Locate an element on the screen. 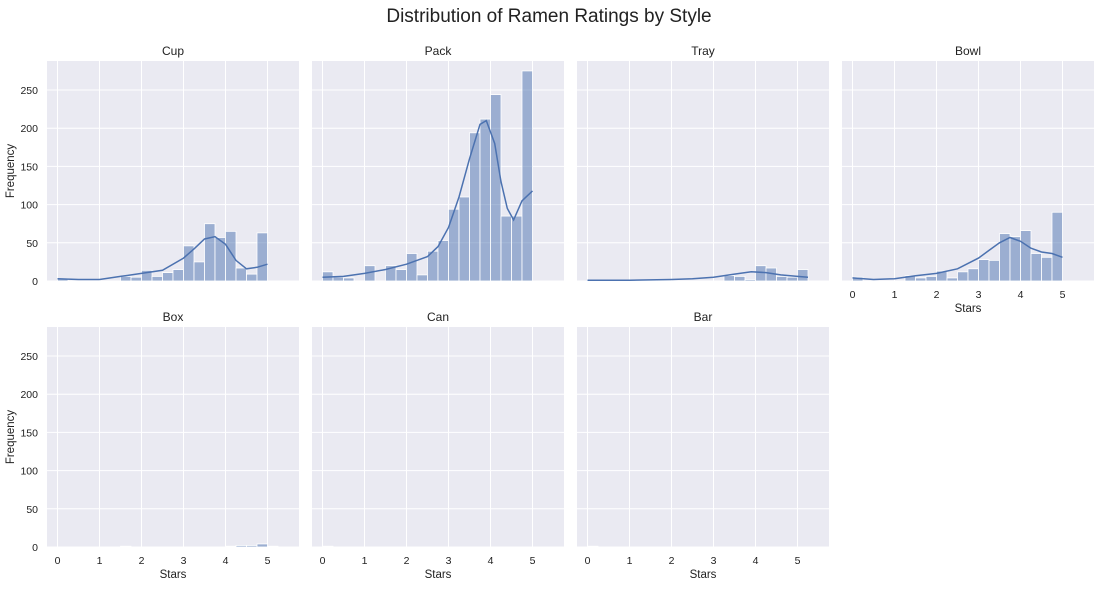 The image size is (1100, 596). facet-cup: Cup 0 50 100 150 200 250 Frequency is located at coordinates (152, 166).